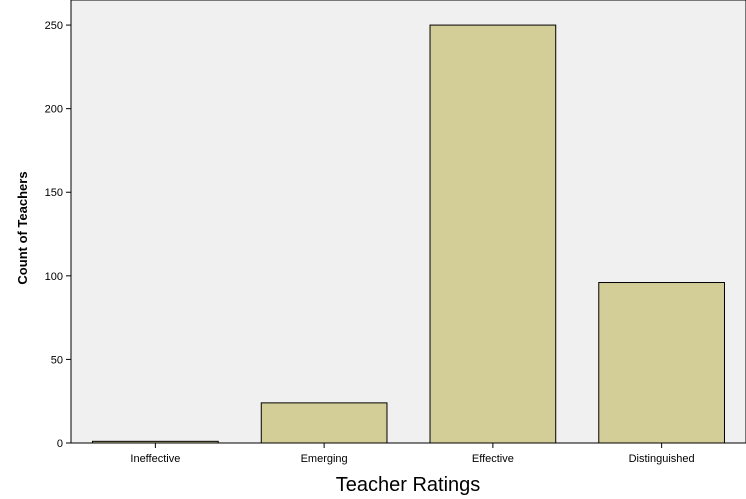  What do you see at coordinates (662, 459) in the screenshot?
I see `x-tick-label: Distinguished` at bounding box center [662, 459].